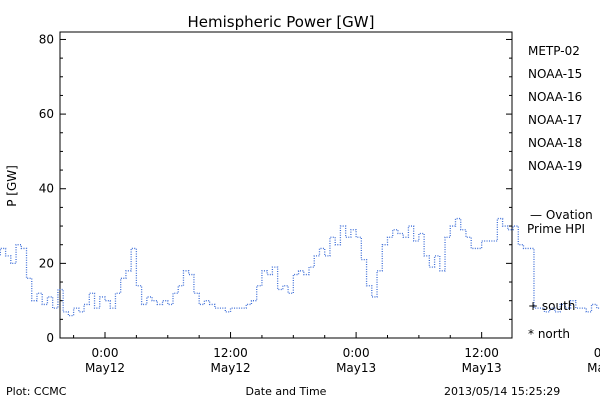  I want to click on y-tick-label: 0, so click(50, 338).